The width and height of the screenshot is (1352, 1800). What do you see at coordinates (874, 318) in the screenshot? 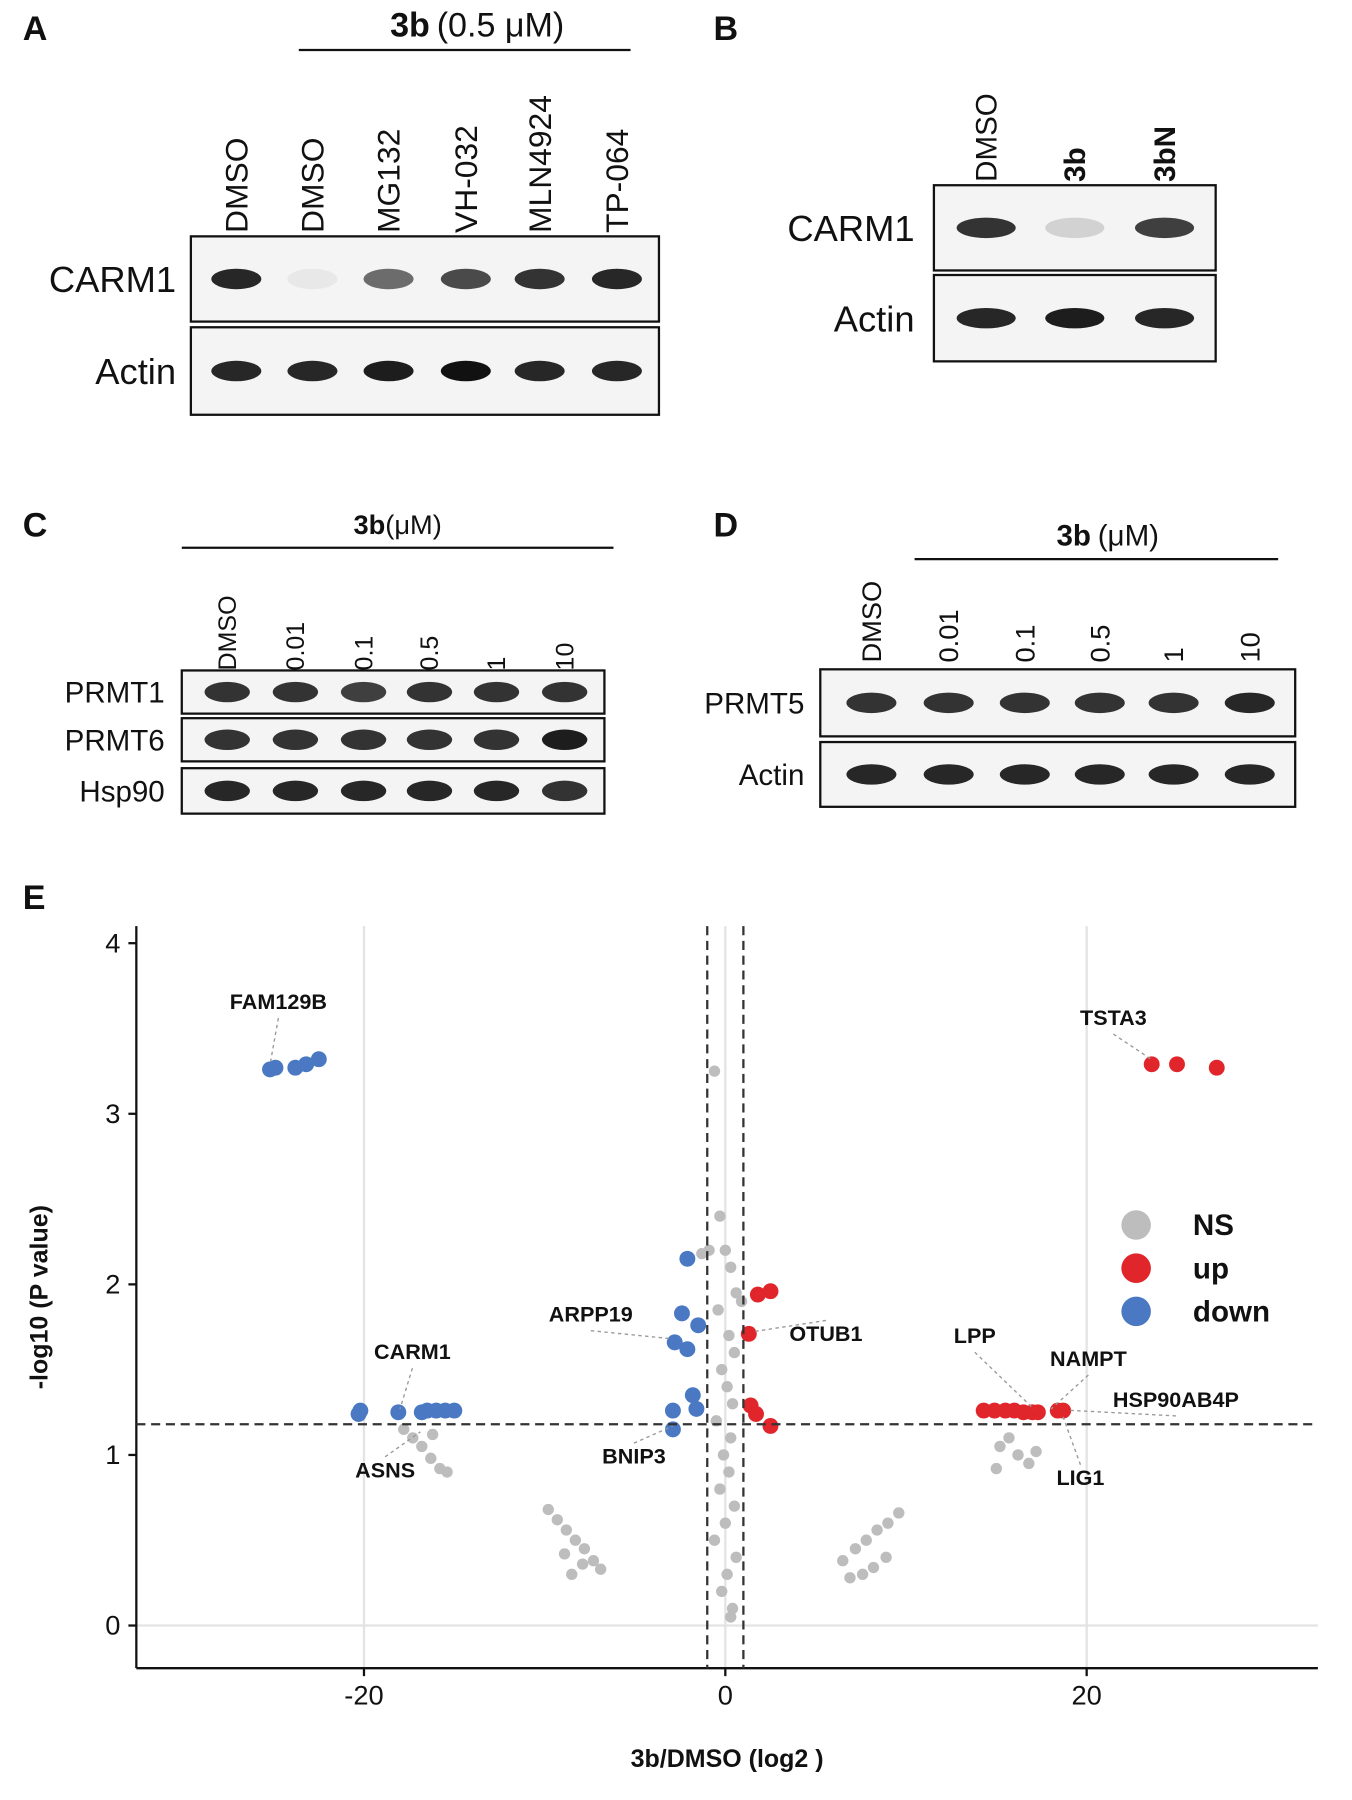
I see `row-label: Actin` at bounding box center [874, 318].